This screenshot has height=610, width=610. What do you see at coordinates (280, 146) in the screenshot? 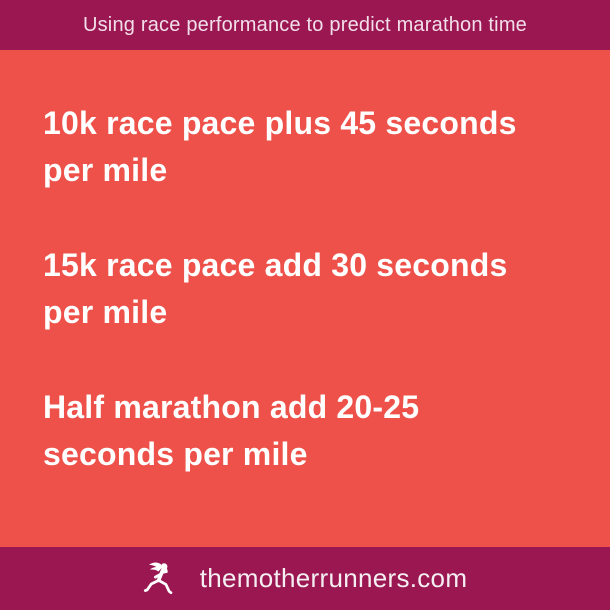
I see `tip-10k-pace: 10k race pace plus 45 seconds per mile` at bounding box center [280, 146].